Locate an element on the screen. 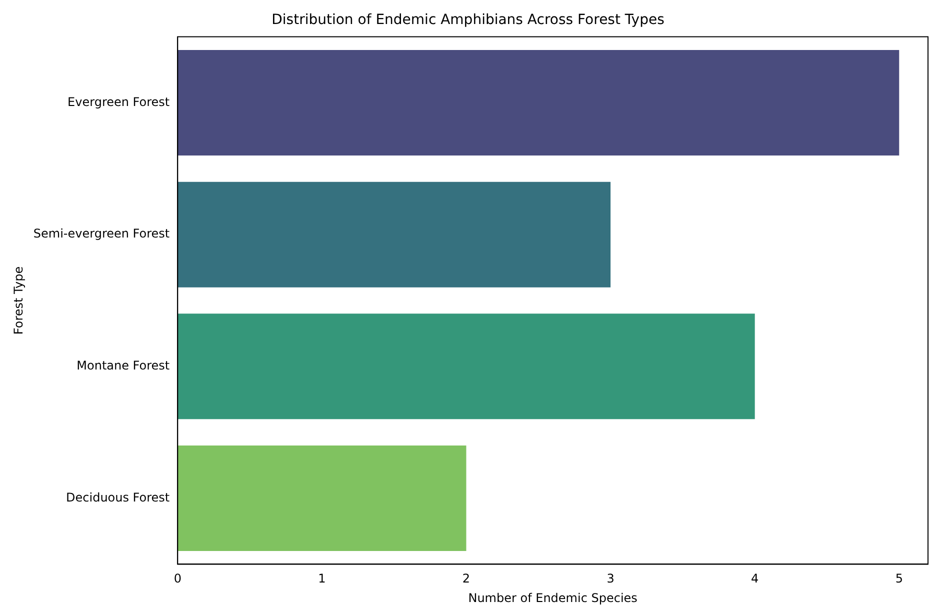 Image resolution: width=947 pixels, height=616 pixels. y-axis-title: Forest Type is located at coordinates (18, 300).